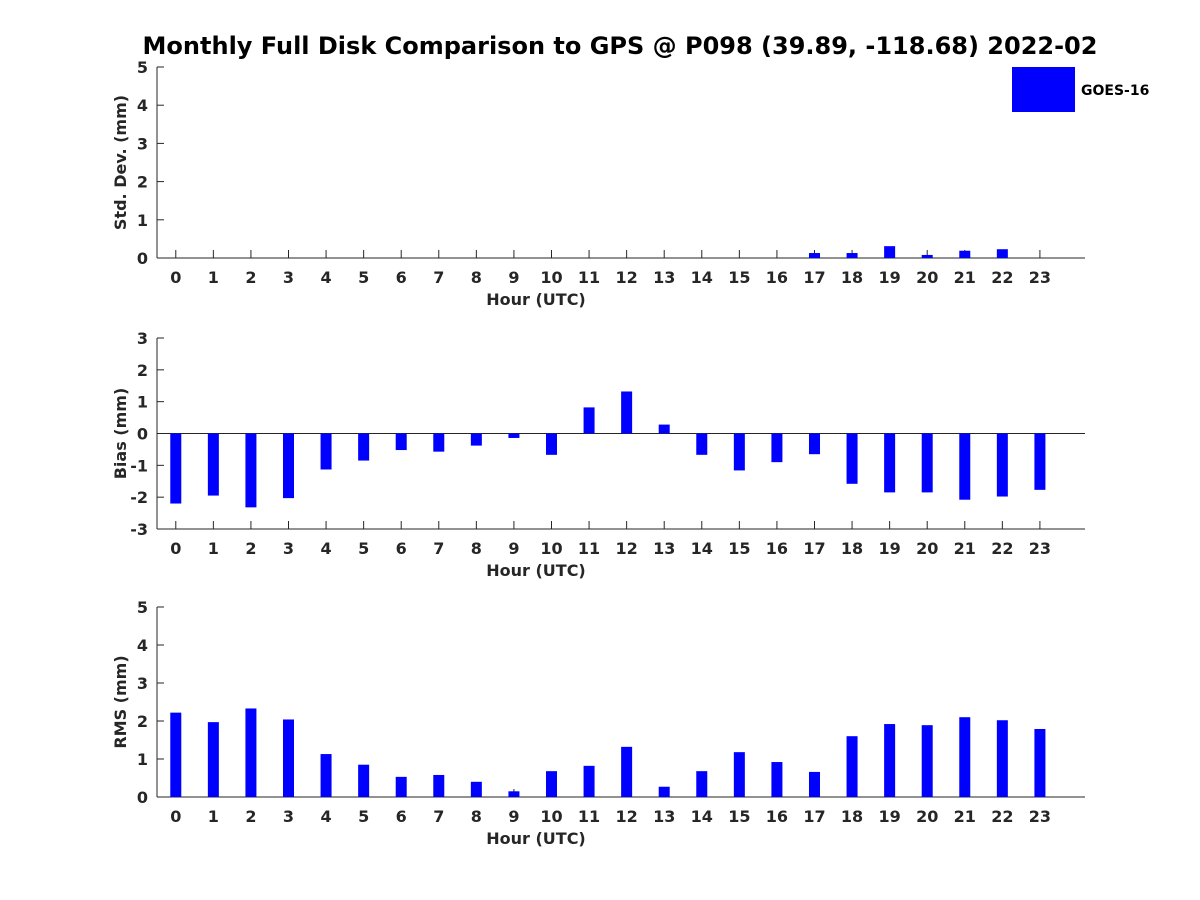  What do you see at coordinates (852, 816) in the screenshot?
I see `x-tick-label: 18` at bounding box center [852, 816].